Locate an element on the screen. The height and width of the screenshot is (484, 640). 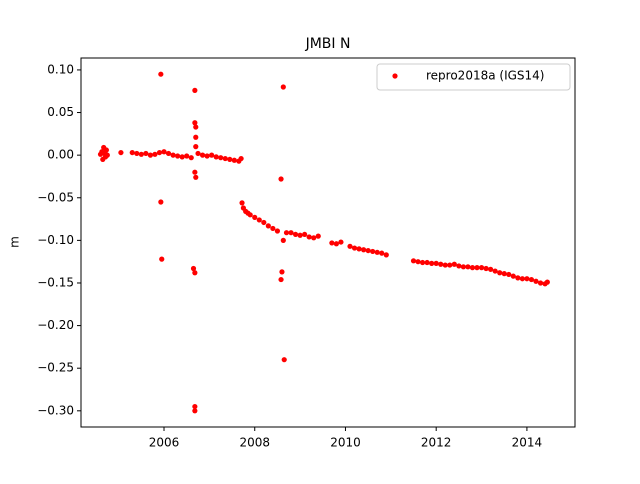
y-tick-label: 0.05 is located at coordinates (60, 112).